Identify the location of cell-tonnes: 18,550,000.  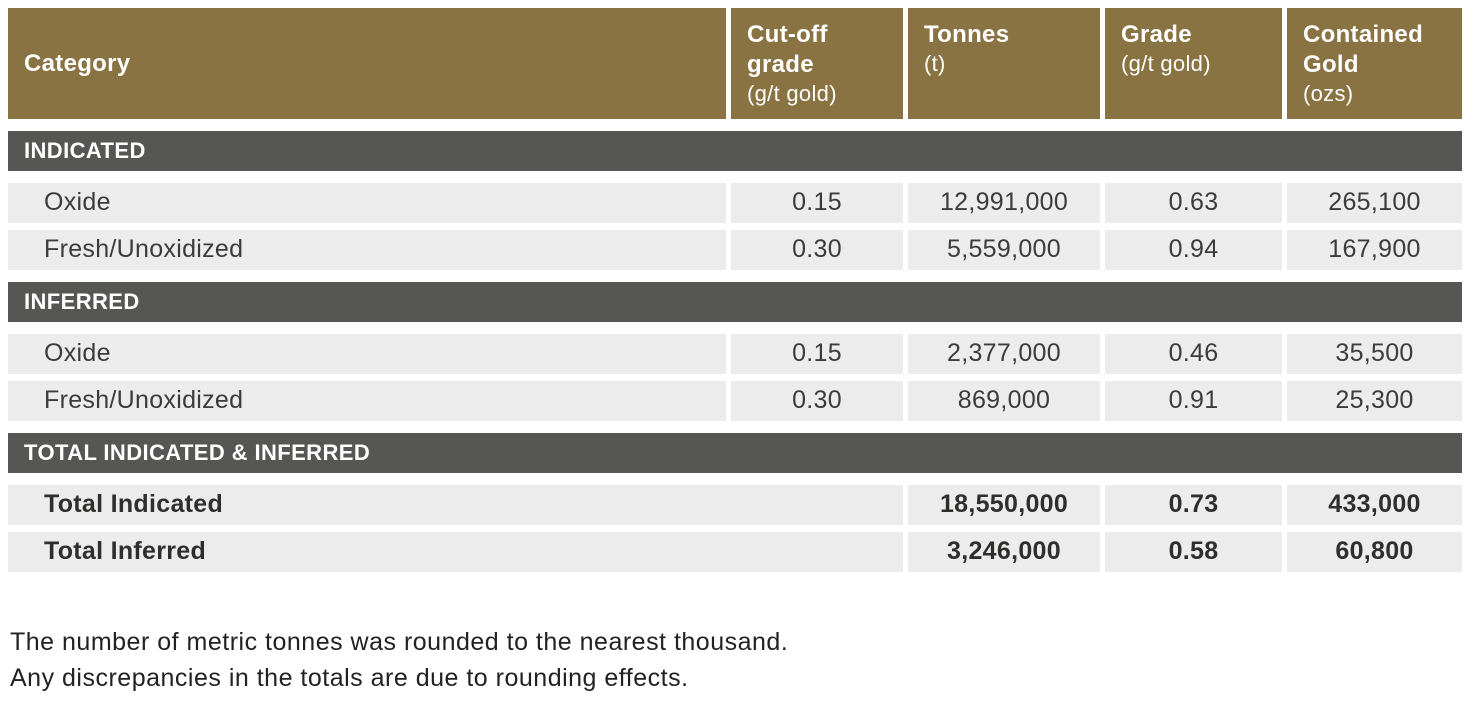
(1004, 504).